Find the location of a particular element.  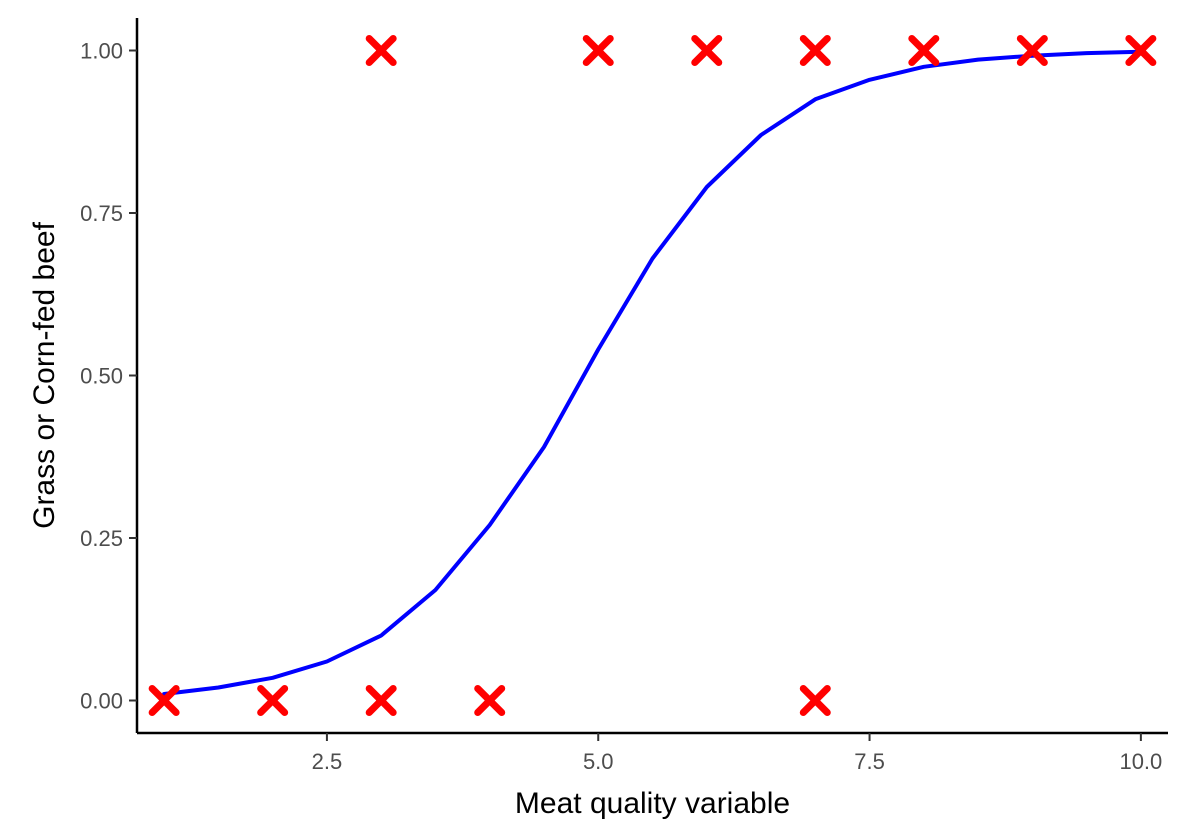

x-axis: 2.5 5.0 7.5 10.0 is located at coordinates (652, 752).